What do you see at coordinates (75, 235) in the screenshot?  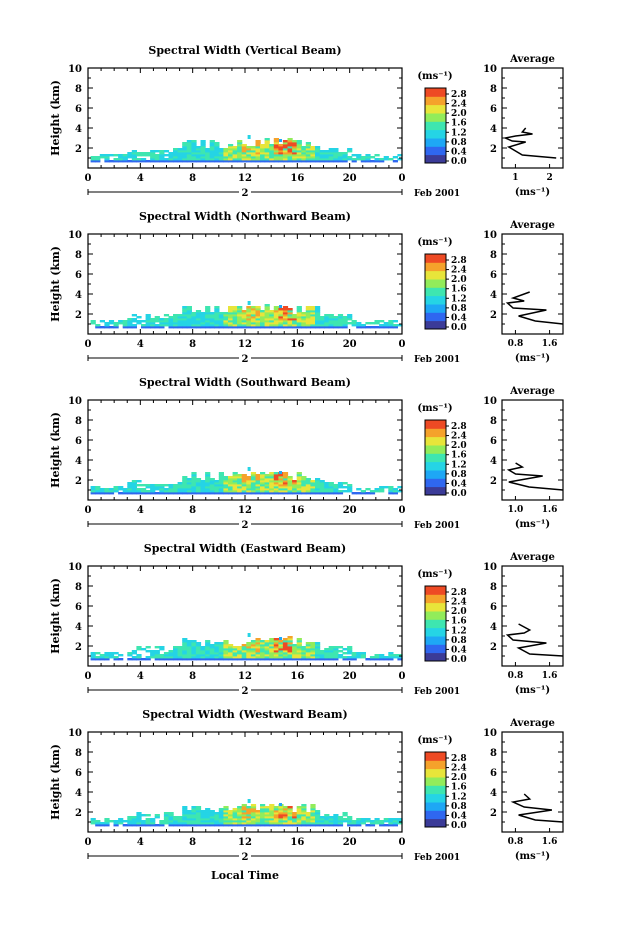 I see `y-tick-label: 10` at bounding box center [75, 235].